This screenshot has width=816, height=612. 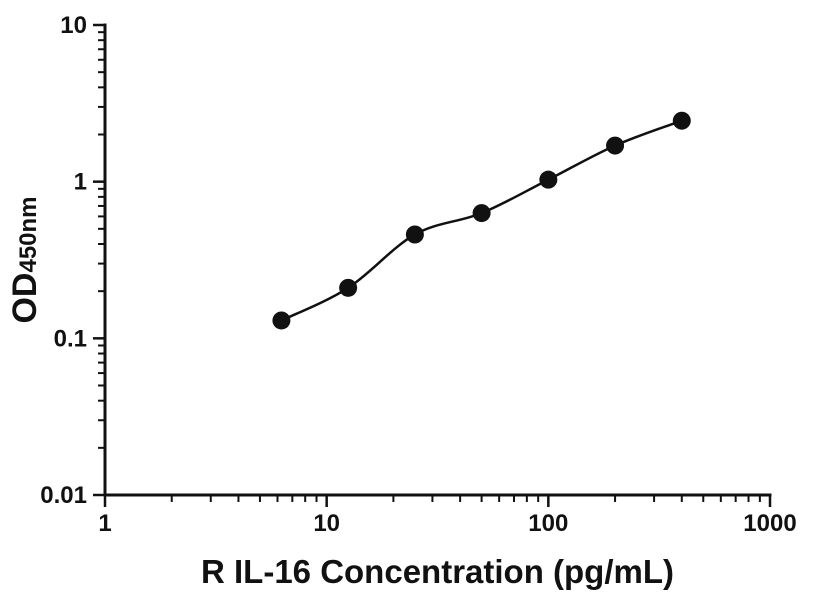 What do you see at coordinates (326, 523) in the screenshot?
I see `x-tick-label: 10` at bounding box center [326, 523].